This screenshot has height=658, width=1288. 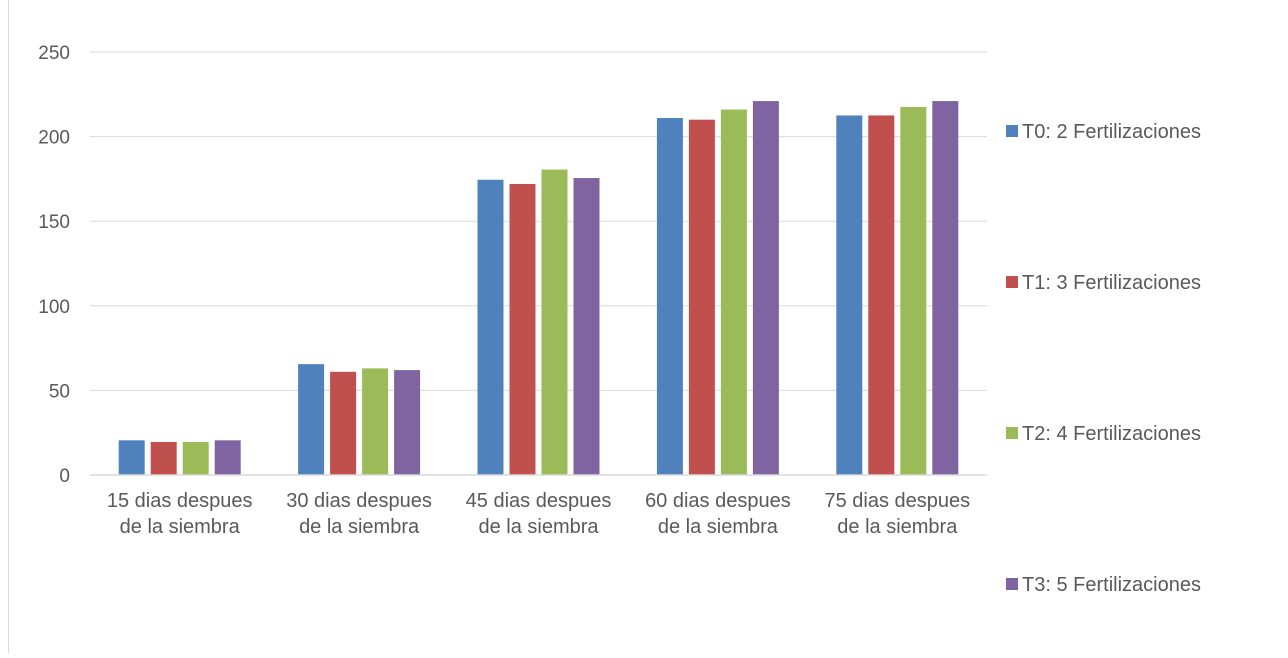 I want to click on y-tick-label: 150, so click(x=54, y=222).